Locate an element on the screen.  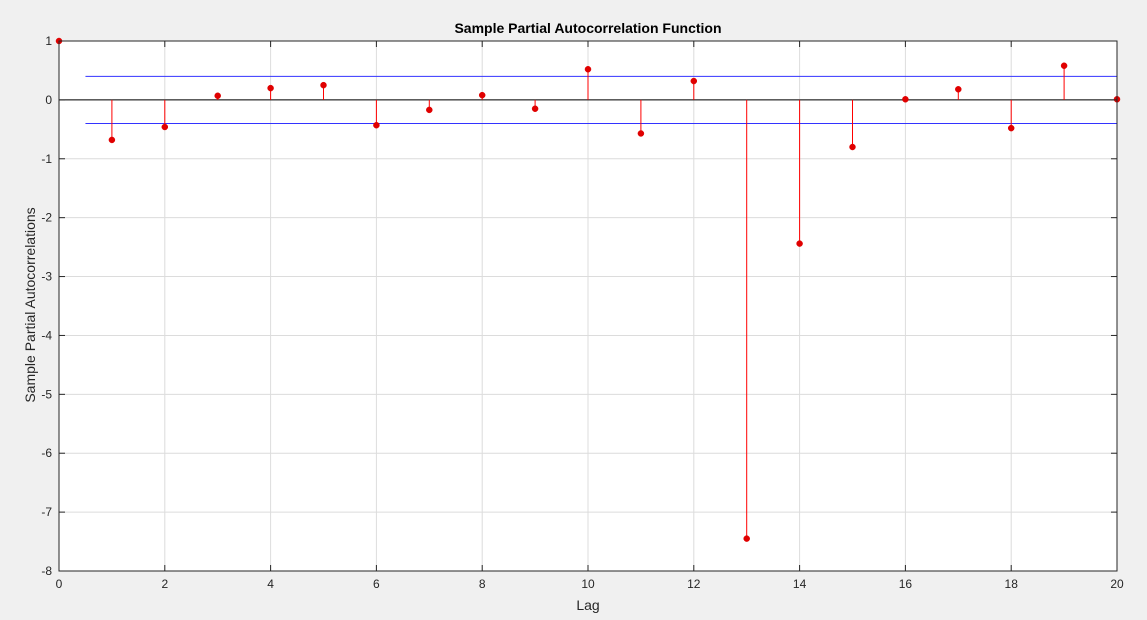
x-tick-label: 10 is located at coordinates (588, 584).